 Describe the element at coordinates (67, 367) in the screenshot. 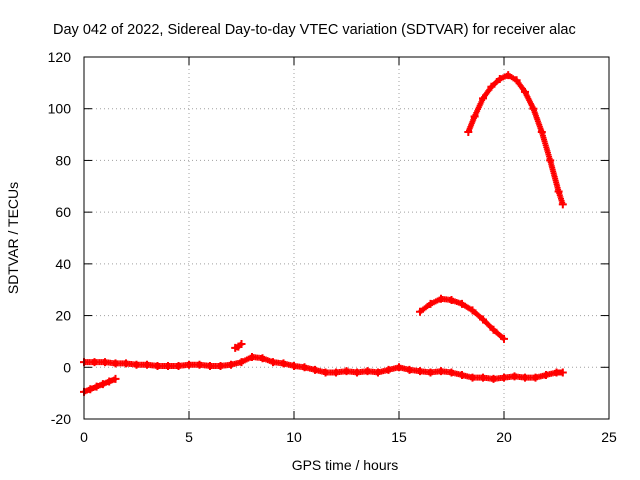

I see `y-tick-label: 0` at that location.